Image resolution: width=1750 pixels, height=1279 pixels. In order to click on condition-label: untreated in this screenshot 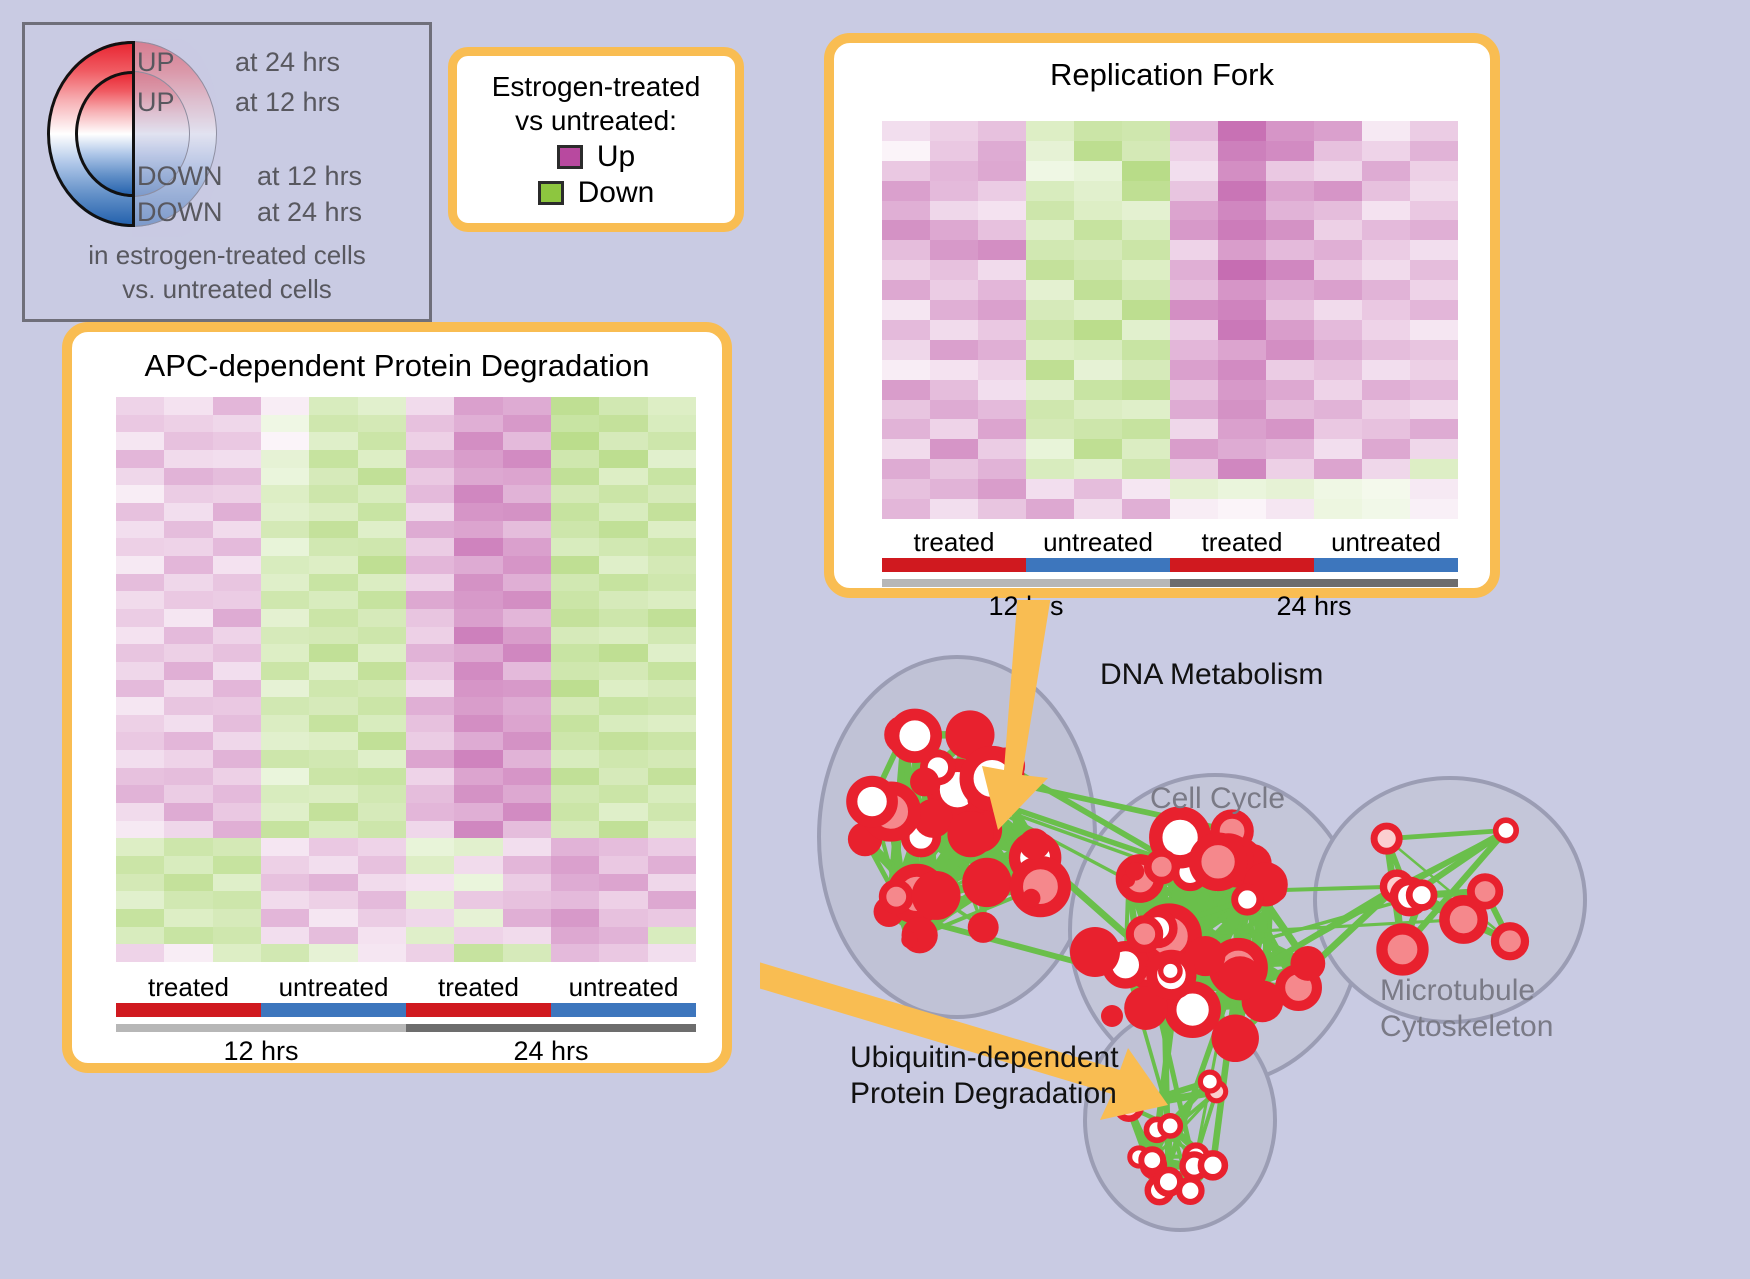, I will do `click(1098, 542)`.